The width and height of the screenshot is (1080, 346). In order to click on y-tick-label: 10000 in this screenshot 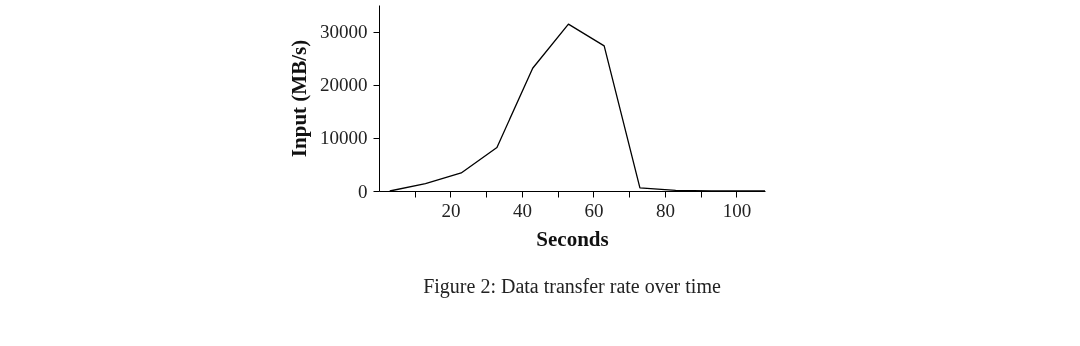, I will do `click(344, 138)`.